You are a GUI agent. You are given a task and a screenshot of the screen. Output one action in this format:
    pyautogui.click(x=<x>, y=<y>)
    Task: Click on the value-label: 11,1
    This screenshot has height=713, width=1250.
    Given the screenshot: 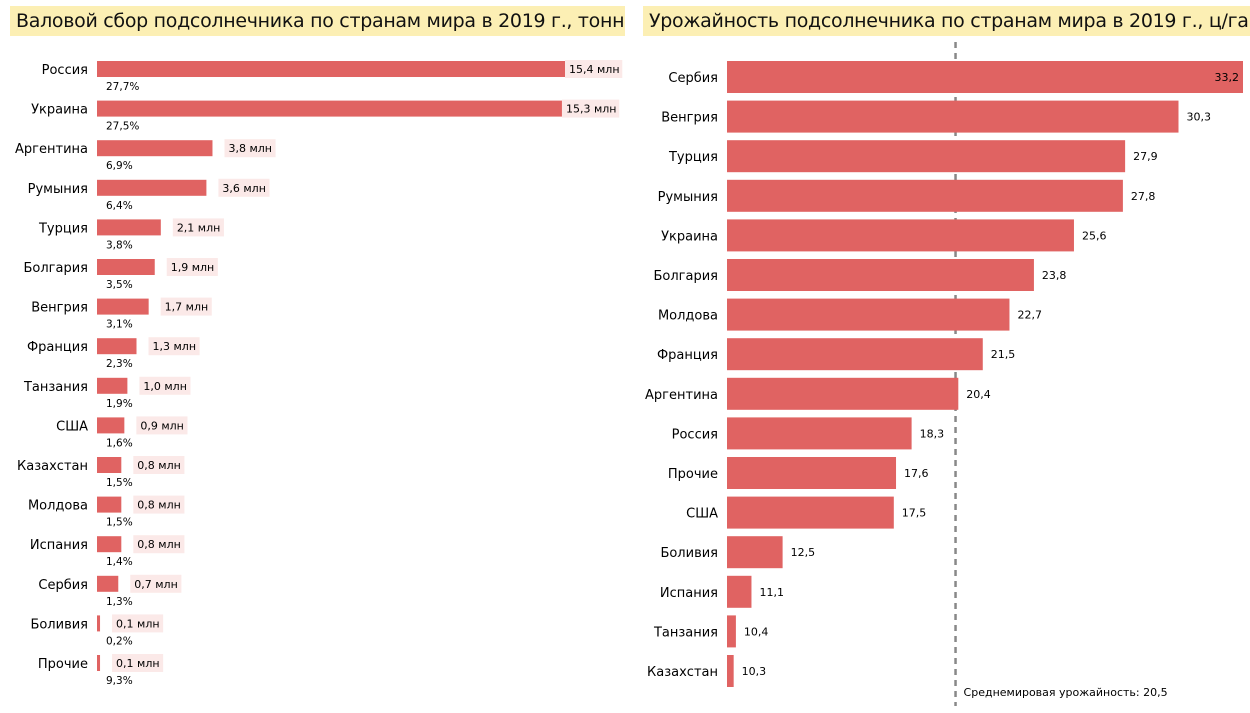 What is the action you would take?
    pyautogui.click(x=771, y=592)
    